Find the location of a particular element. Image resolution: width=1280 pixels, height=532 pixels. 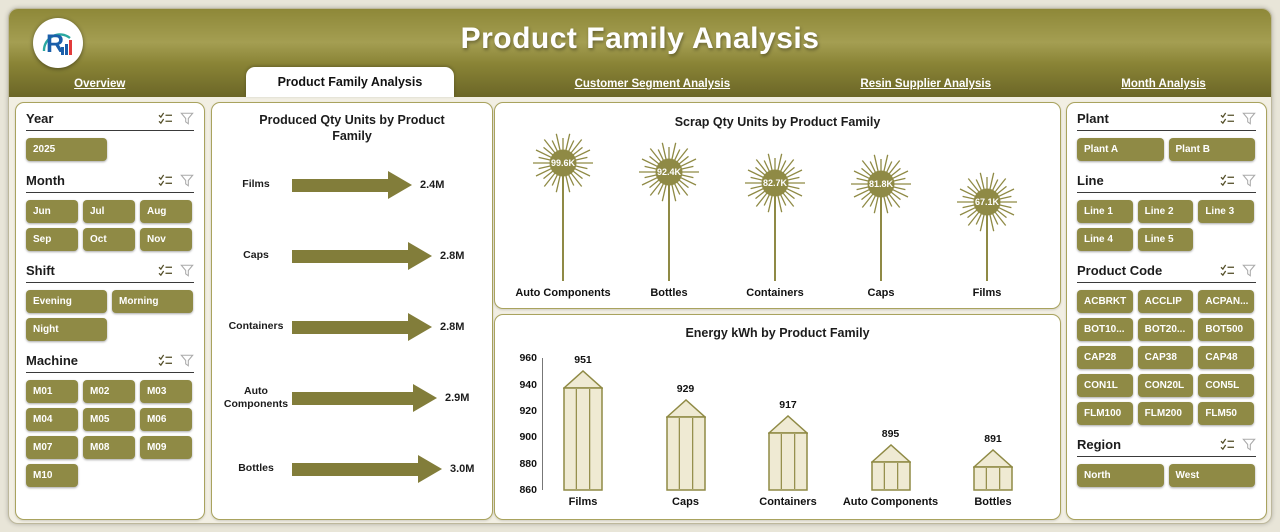

filter-shift-evening: Evening is located at coordinates (66, 301).